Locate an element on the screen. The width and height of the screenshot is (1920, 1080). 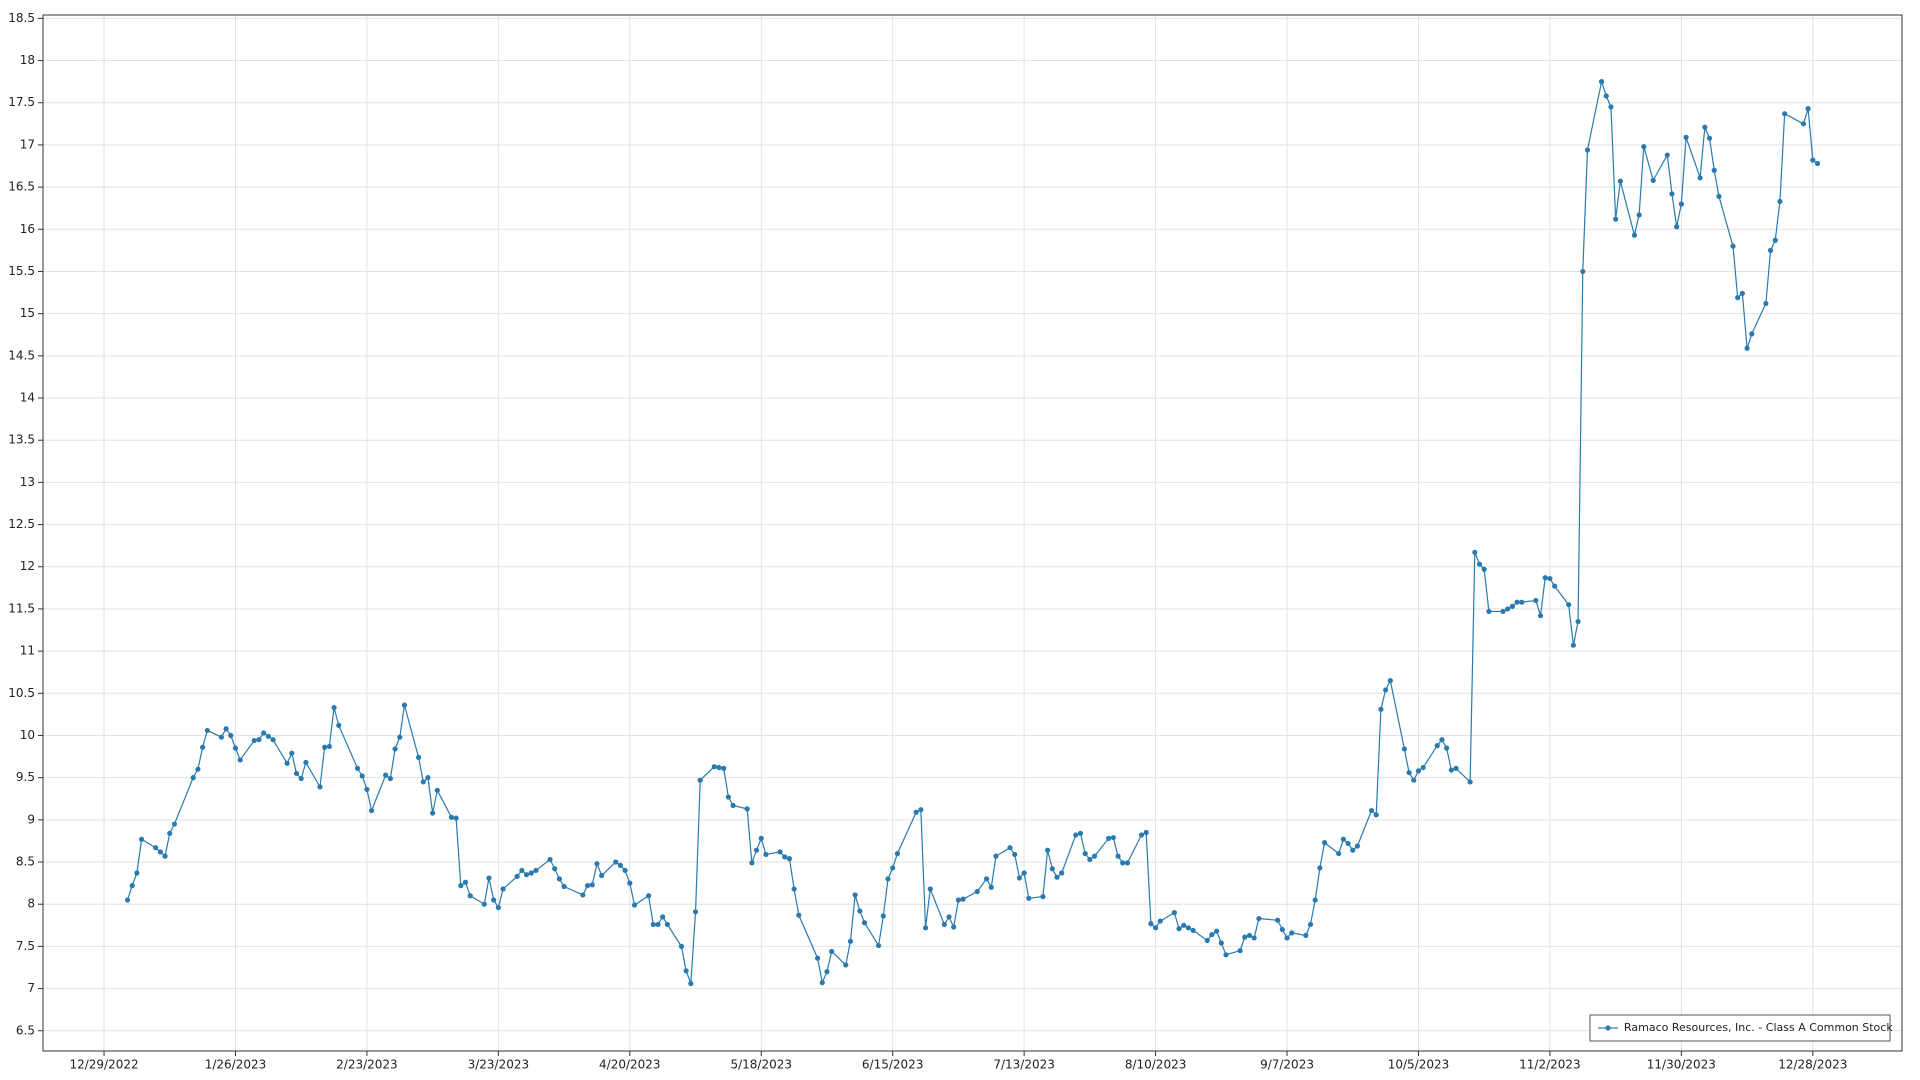
x-tick-label: 3/23/2023 is located at coordinates (499, 1065).